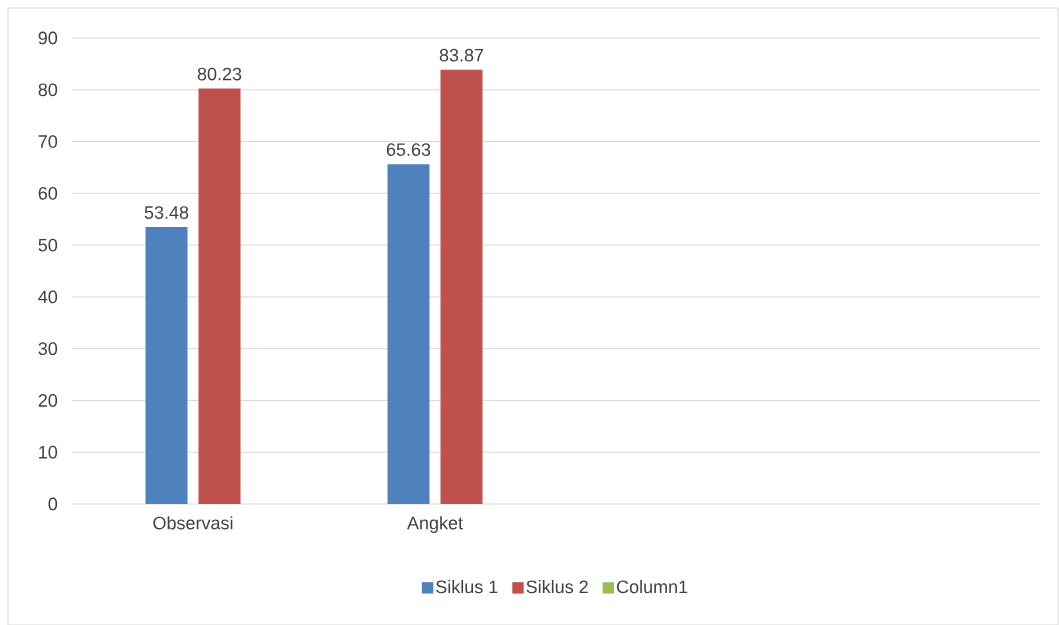 The width and height of the screenshot is (1059, 625). What do you see at coordinates (408, 149) in the screenshot?
I see `data-label: 65.63` at bounding box center [408, 149].